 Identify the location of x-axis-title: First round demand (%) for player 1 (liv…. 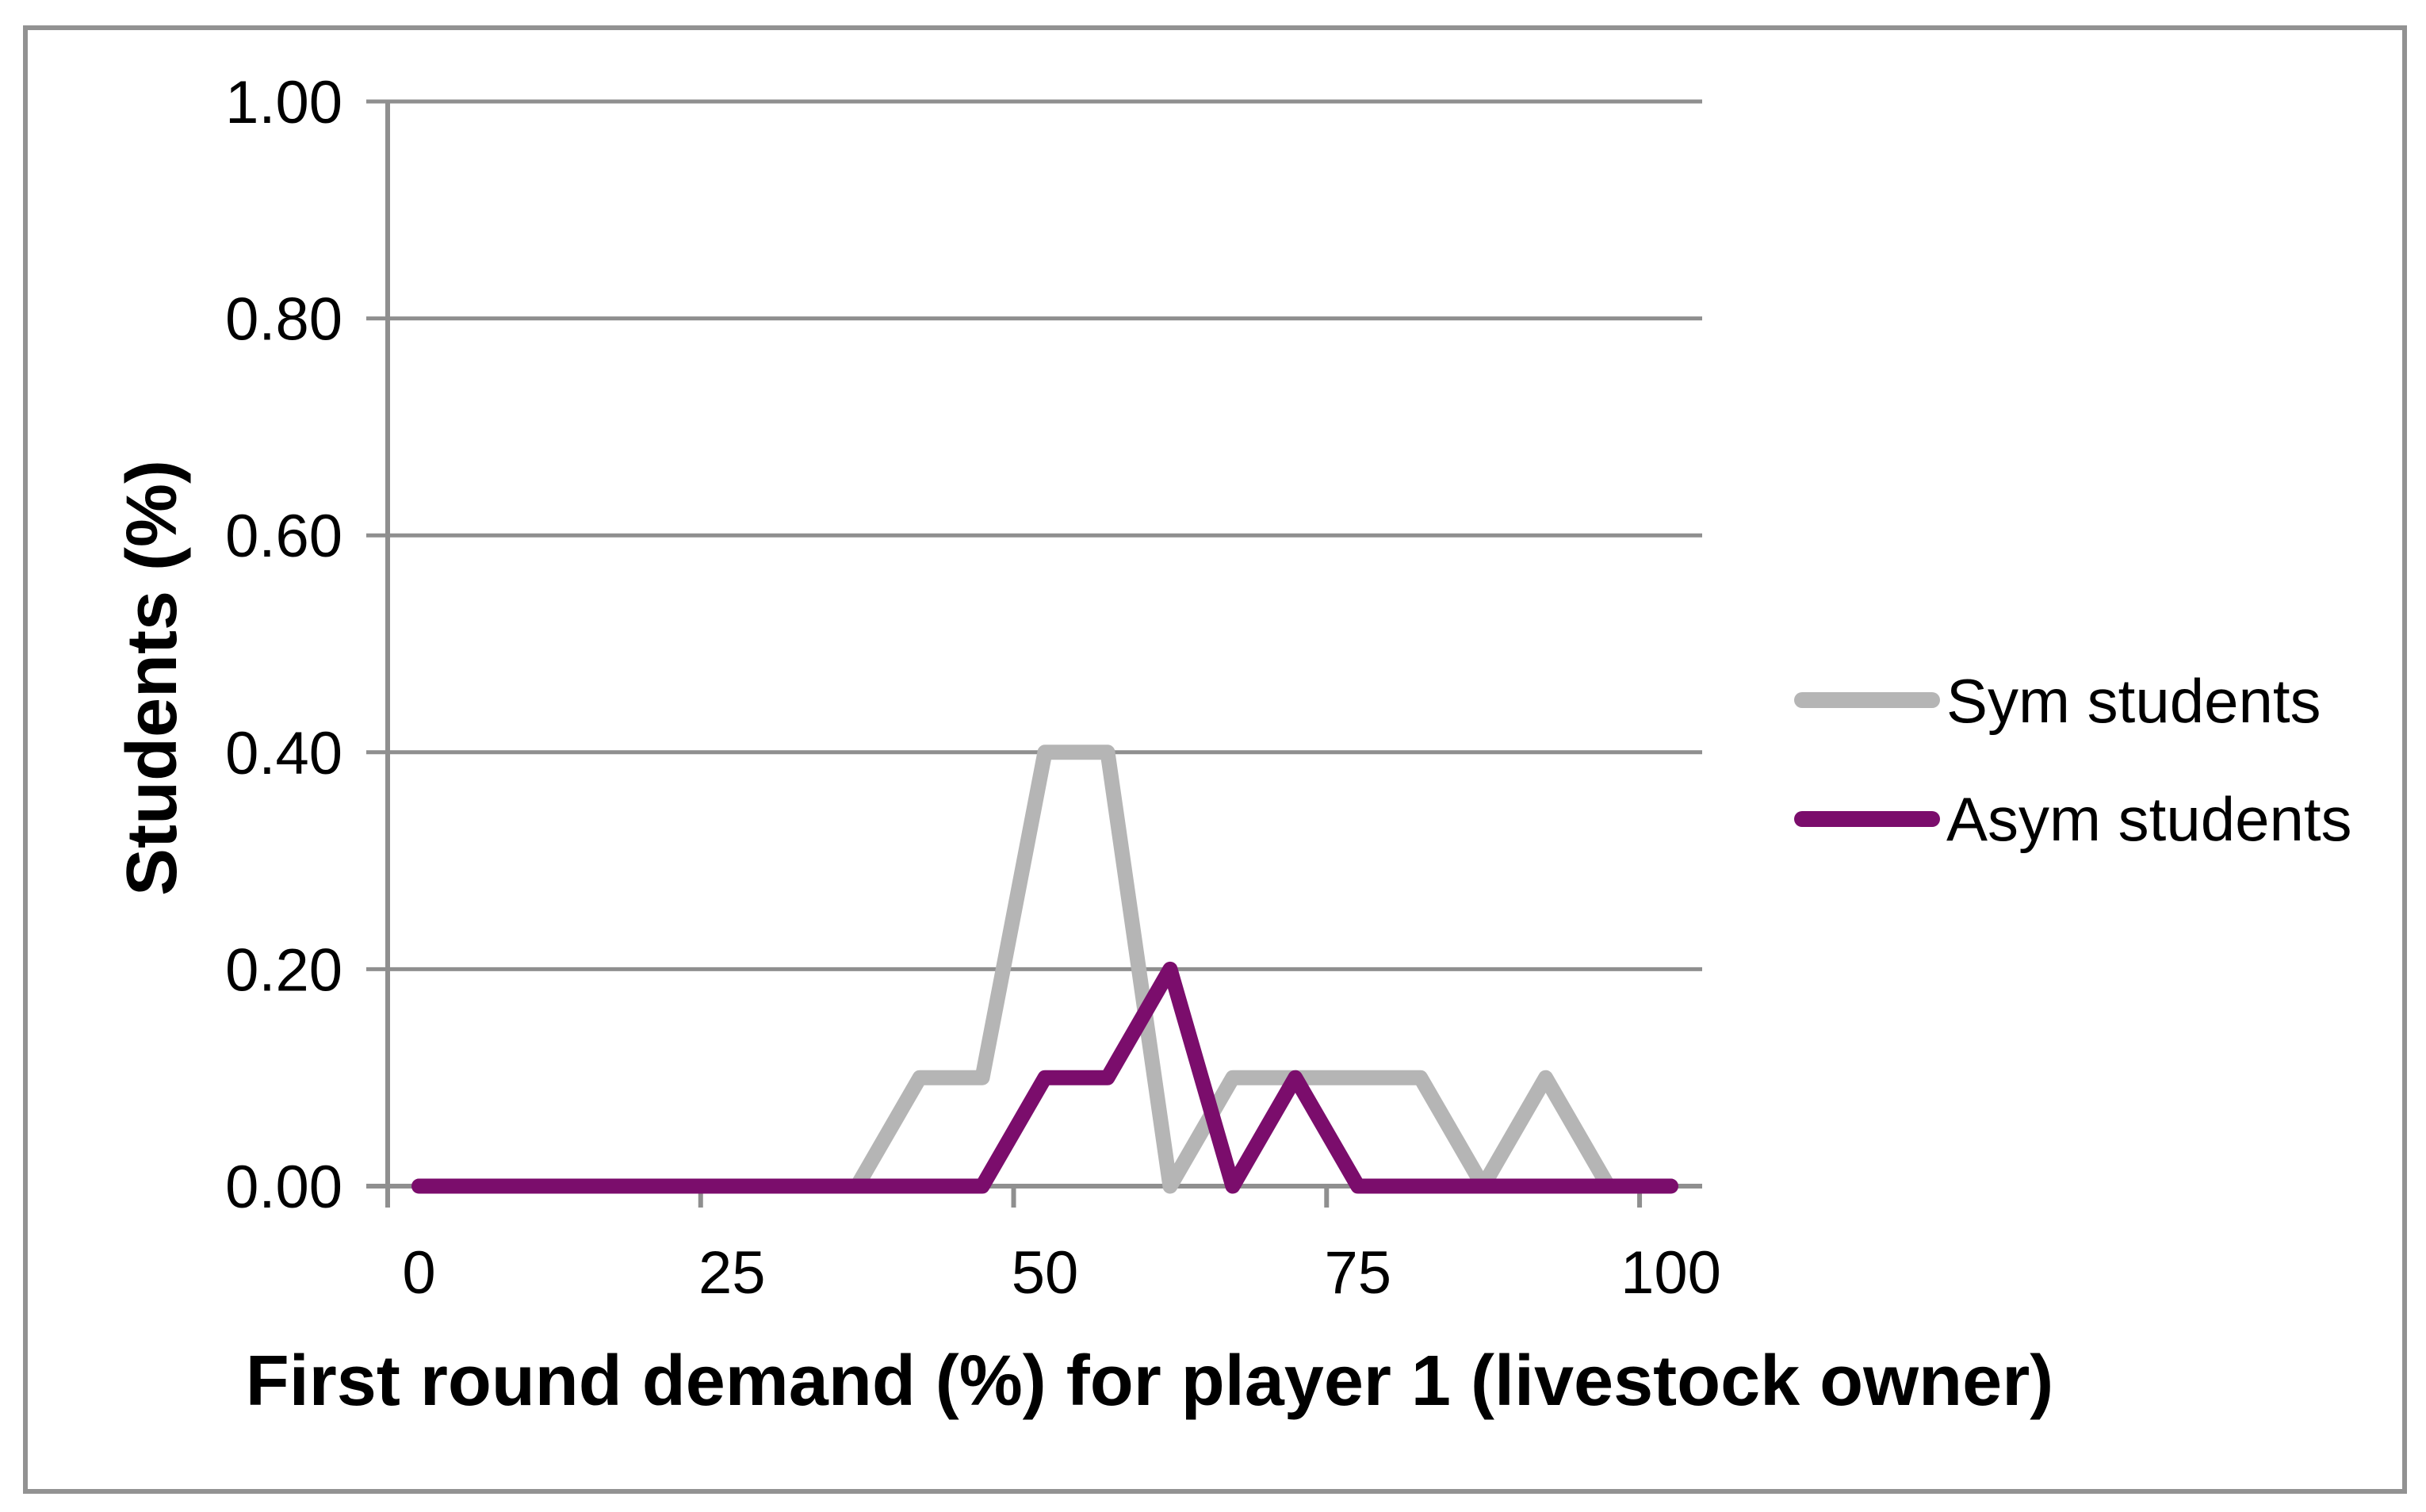
(1149, 1381).